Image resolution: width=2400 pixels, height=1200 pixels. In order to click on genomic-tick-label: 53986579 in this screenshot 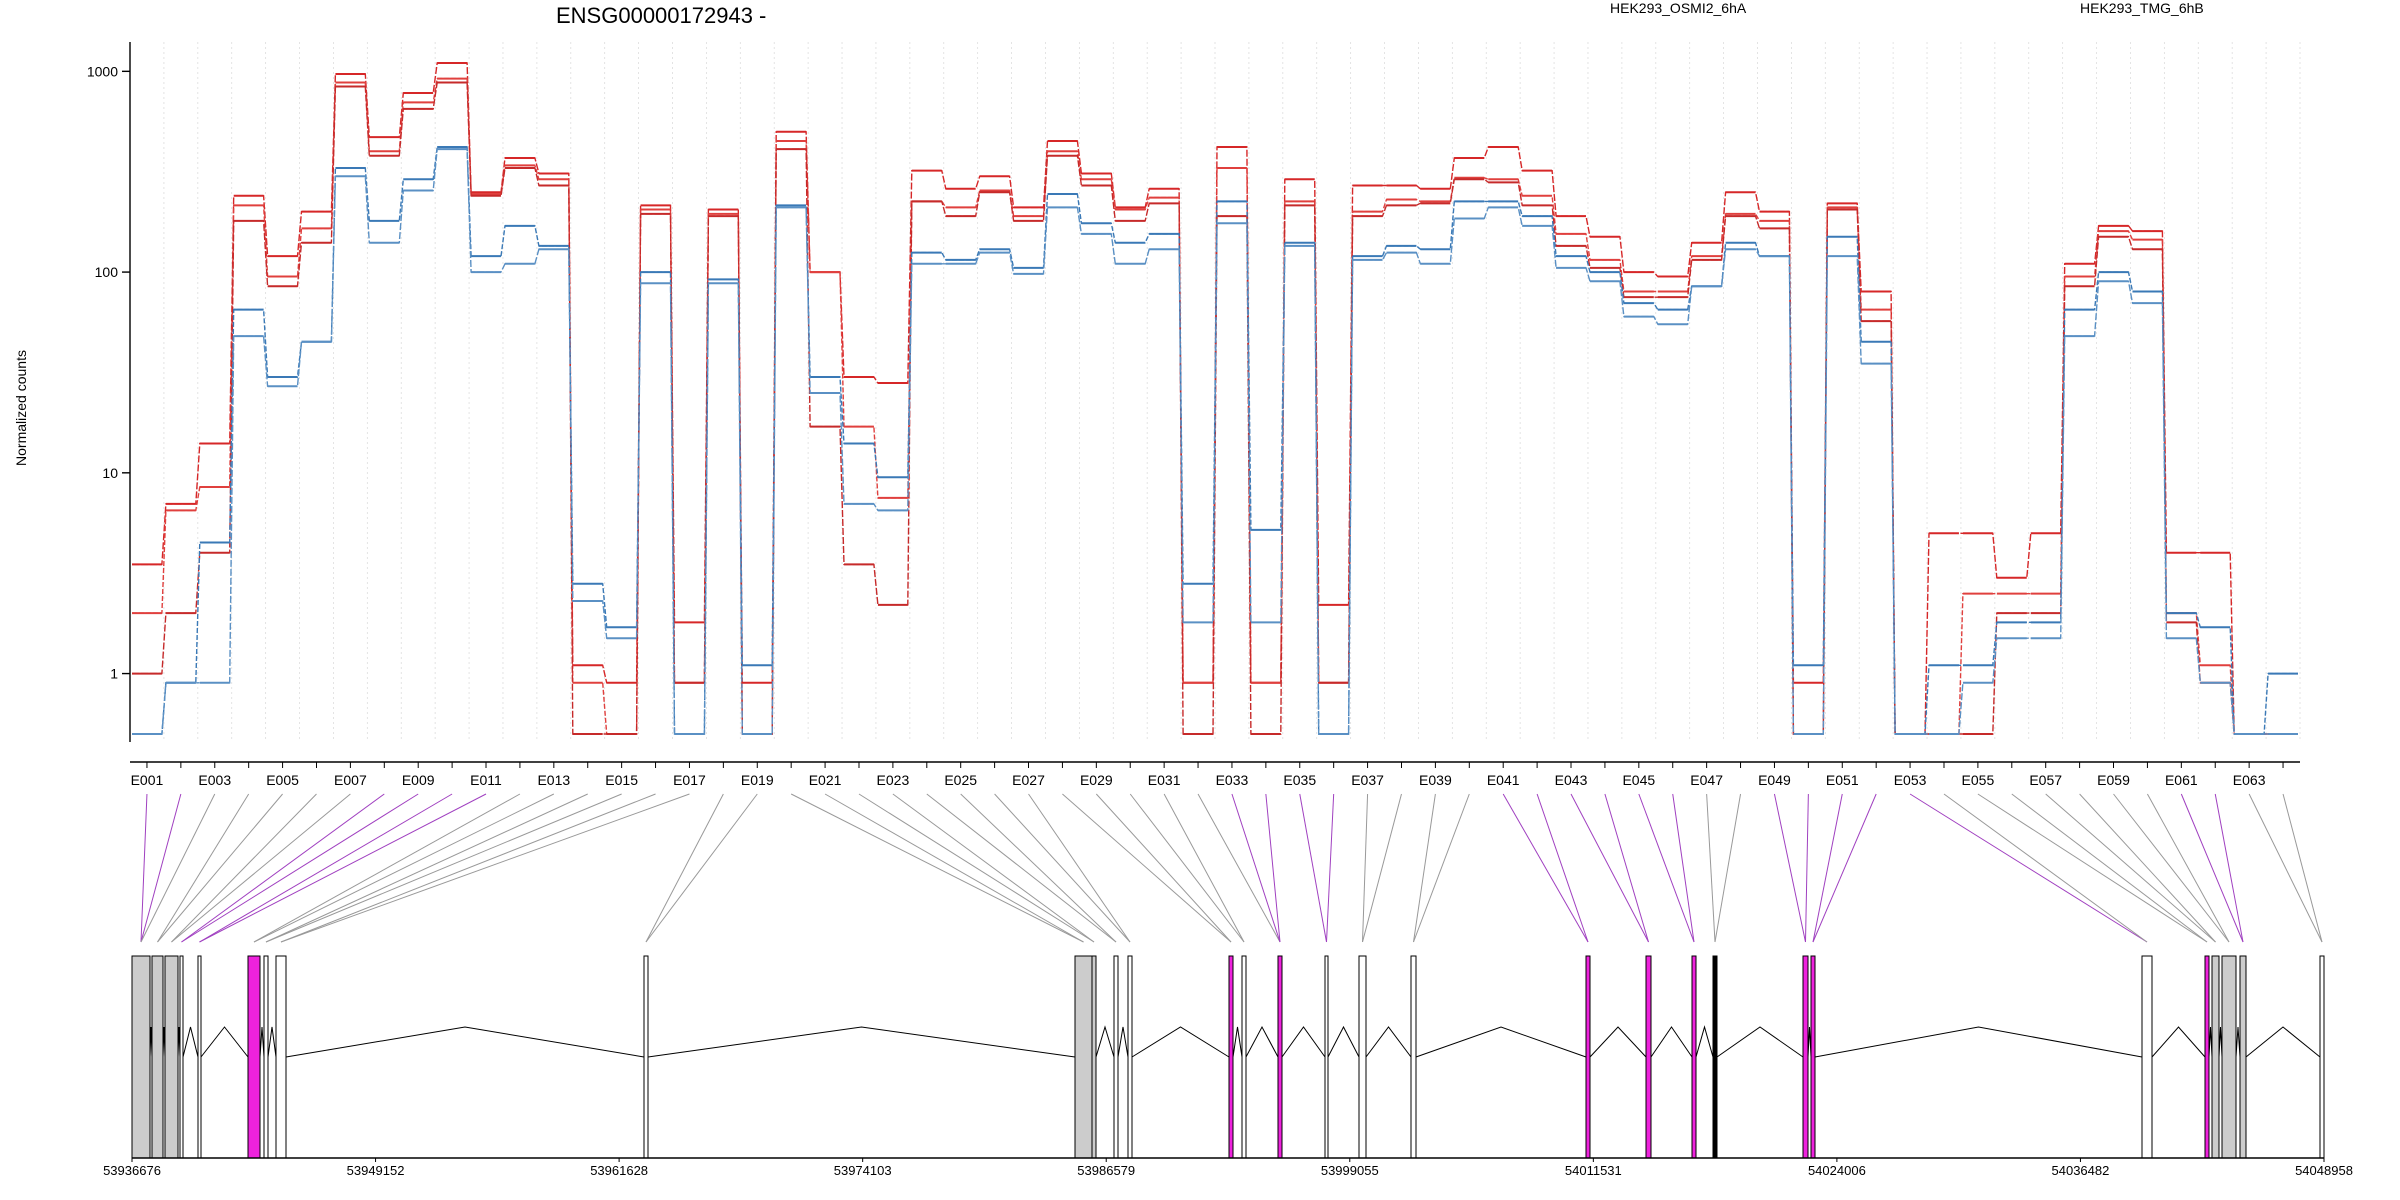, I will do `click(1106, 1170)`.